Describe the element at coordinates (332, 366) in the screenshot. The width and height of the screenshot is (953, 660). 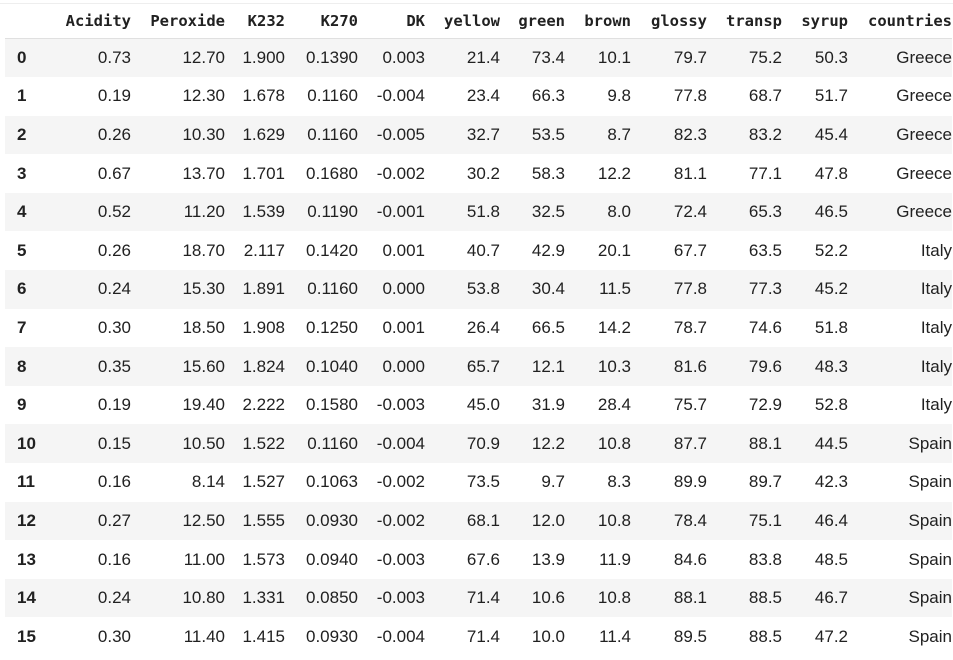
I see `cell-k270: 0.1040` at that location.